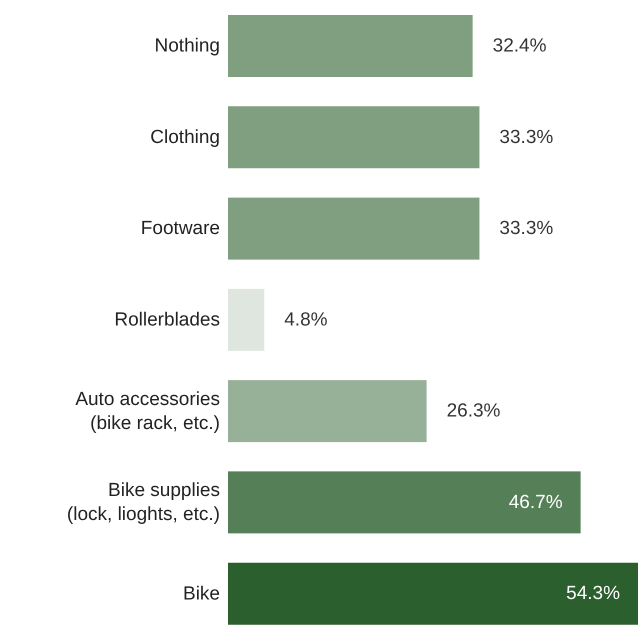  What do you see at coordinates (143, 502) in the screenshot?
I see `y-tick-label: Bike supplies (lock, lioghts, etc.)` at bounding box center [143, 502].